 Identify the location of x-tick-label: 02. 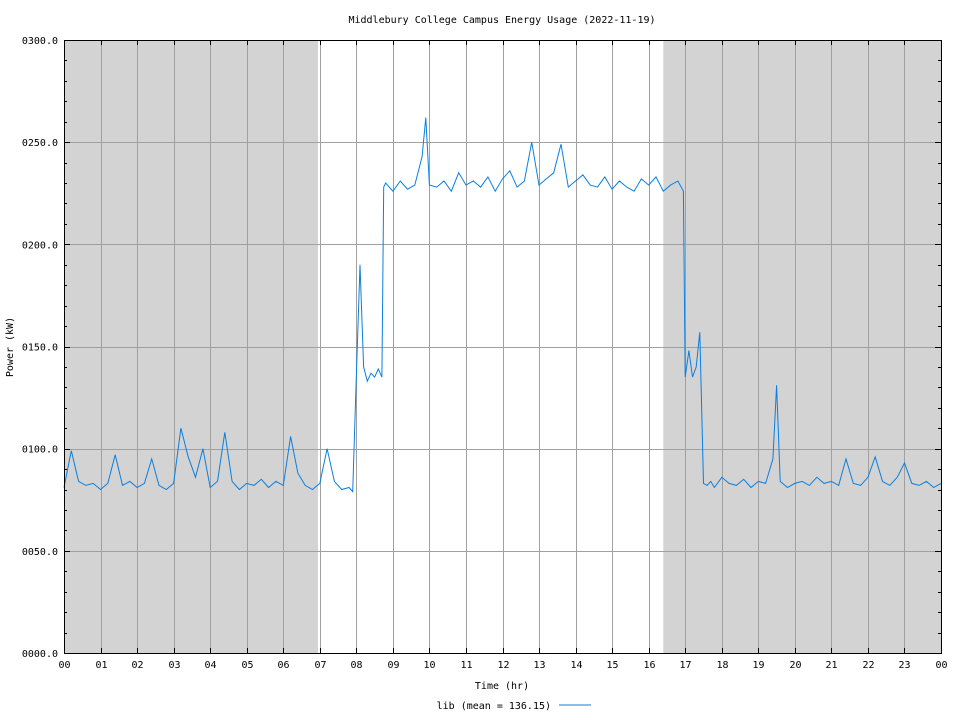
(137, 665).